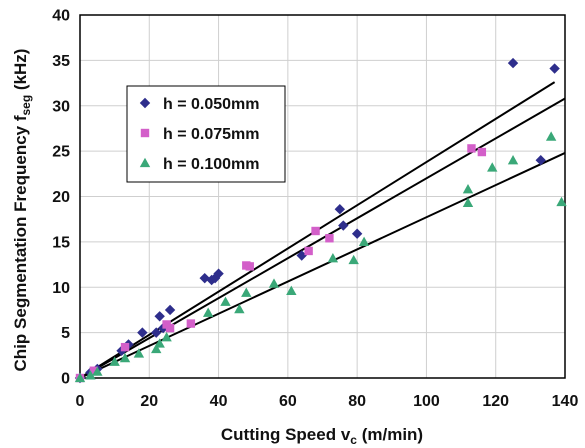 The height and width of the screenshot is (448, 585). Describe the element at coordinates (61, 152) in the screenshot. I see `y-tick-label: 25` at that location.